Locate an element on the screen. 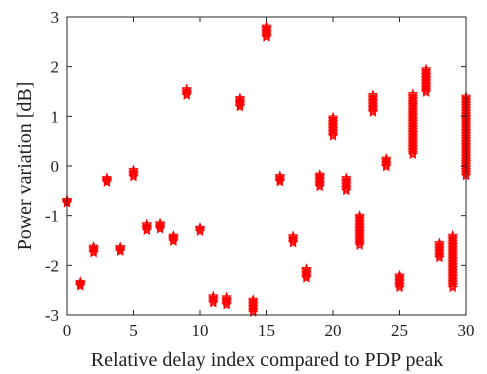 Image resolution: width=487 pixels, height=374 pixels. x-tick-label: 25 is located at coordinates (399, 330).